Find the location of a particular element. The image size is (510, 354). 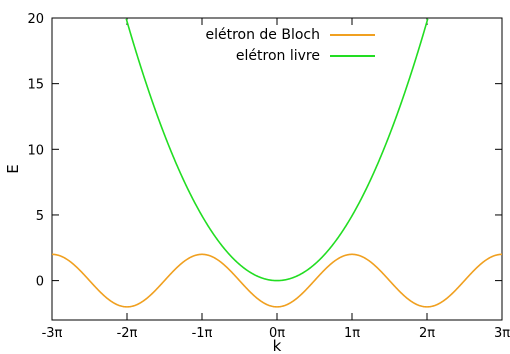

y-tick-label-0: 0 is located at coordinates (40, 282).